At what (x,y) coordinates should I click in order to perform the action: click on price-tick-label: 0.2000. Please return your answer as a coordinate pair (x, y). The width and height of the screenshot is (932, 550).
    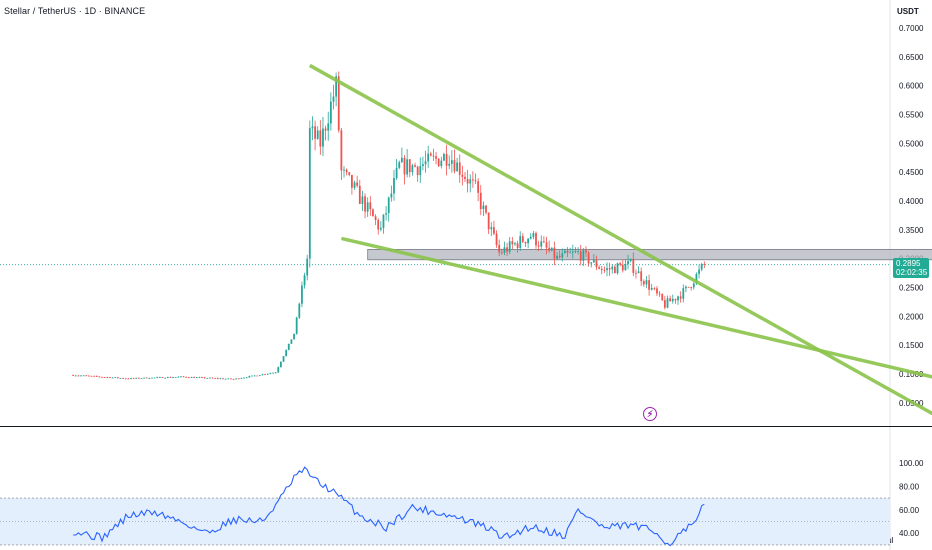
    Looking at the image, I should click on (911, 316).